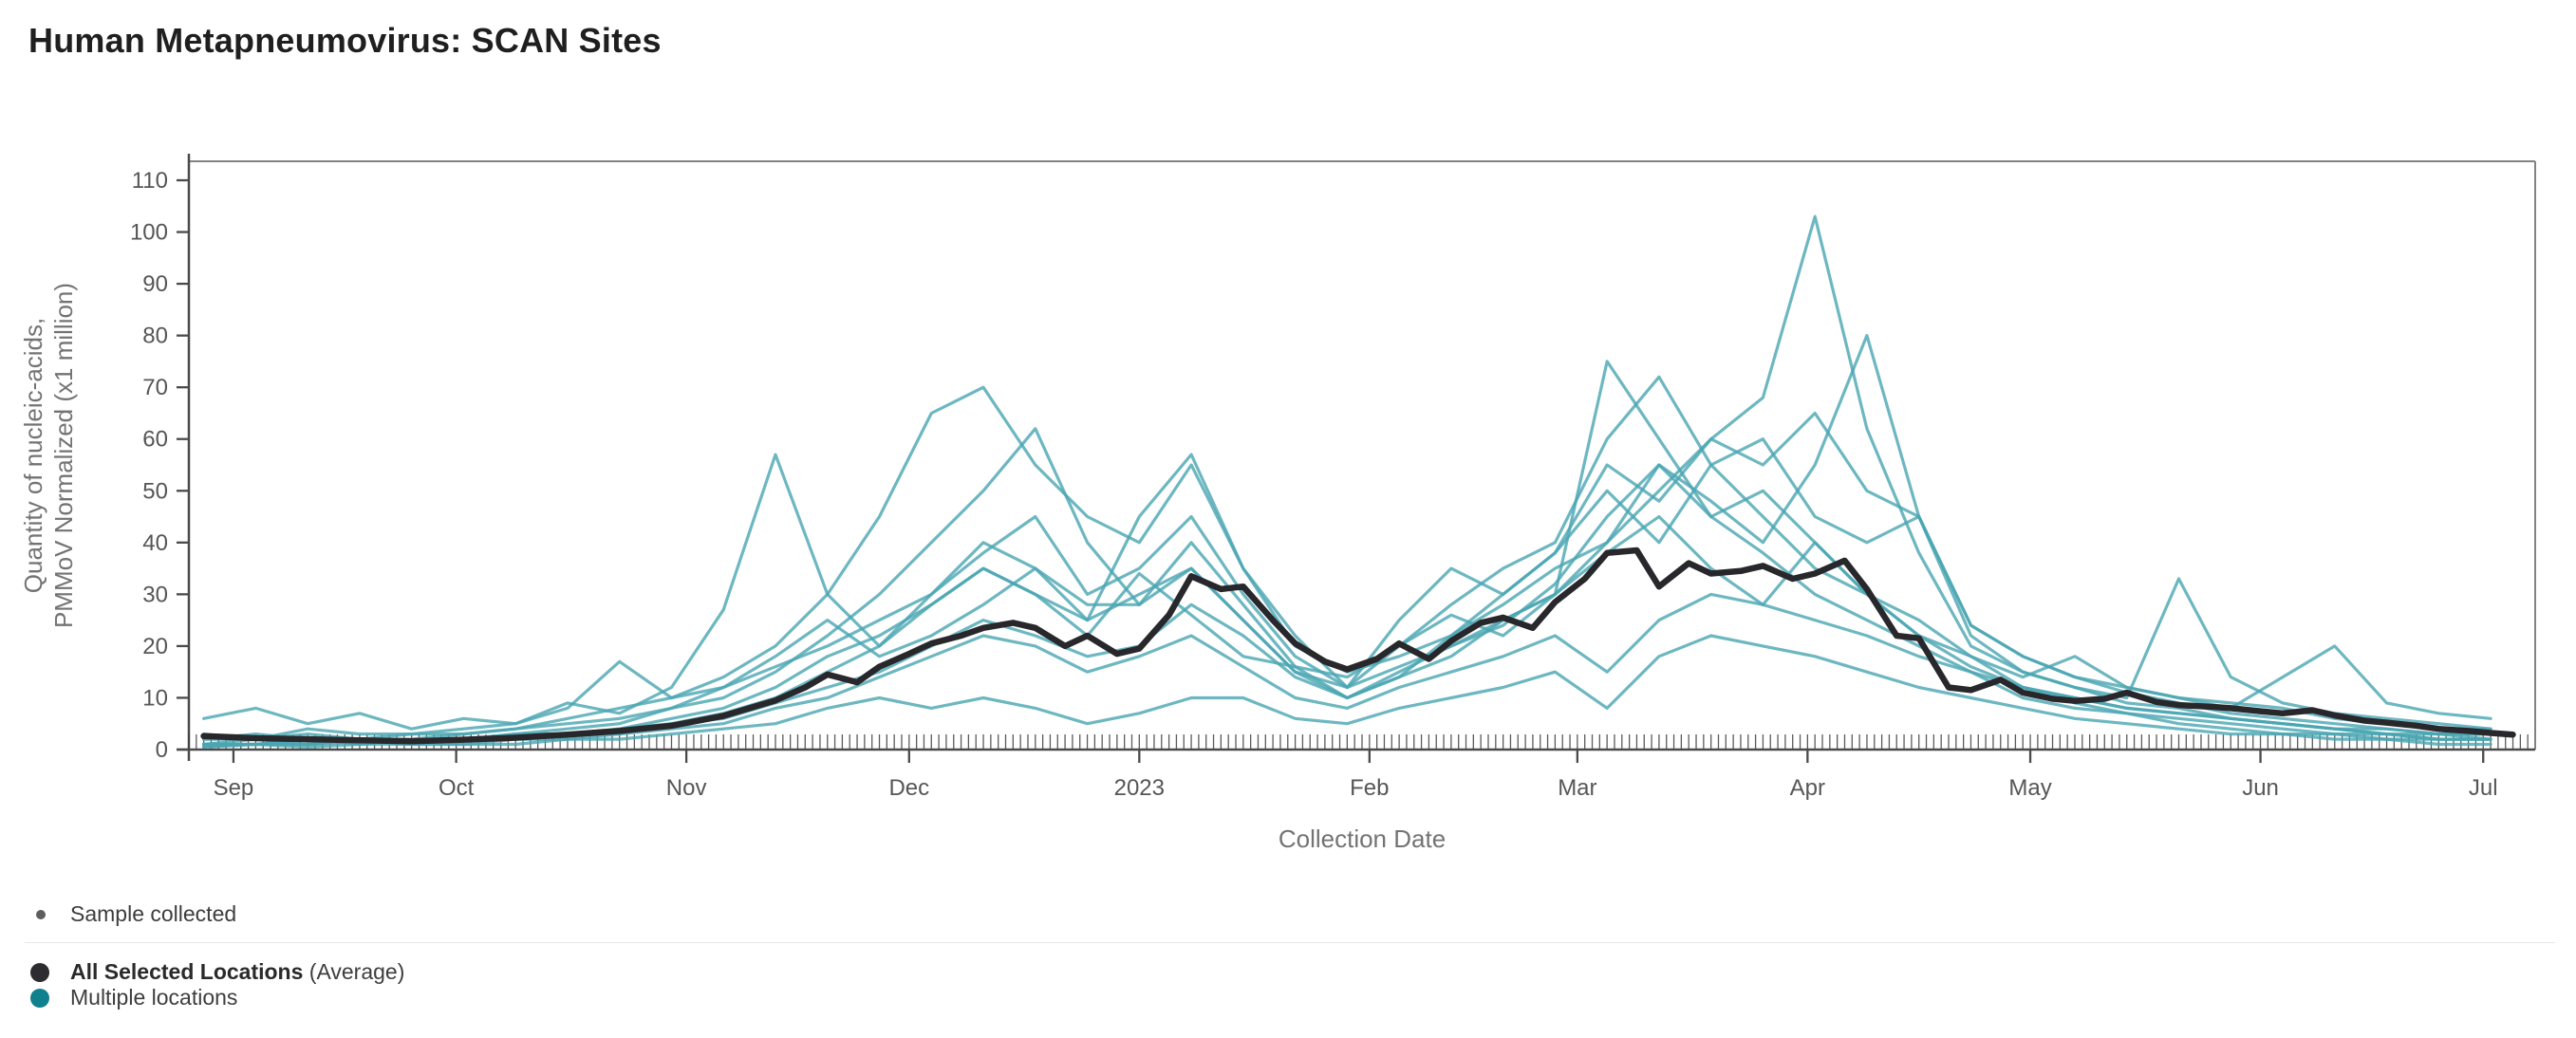 This screenshot has height=1038, width=2576. Describe the element at coordinates (159, 466) in the screenshot. I see `y-axis: 0 10 20 30 40 50 60 70 80 90 100 110` at that location.